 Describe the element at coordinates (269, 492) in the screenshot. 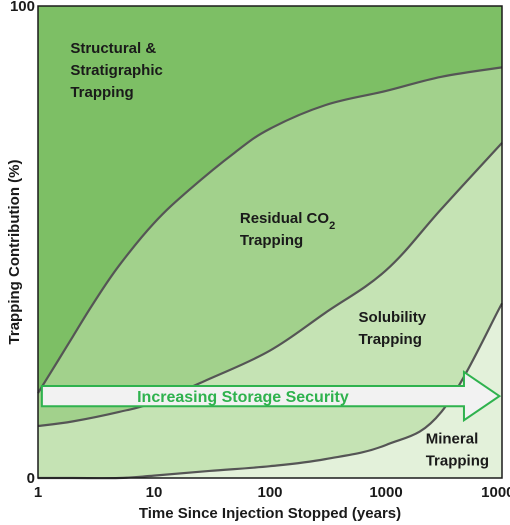

I see `x-tick-label: 100` at that location.